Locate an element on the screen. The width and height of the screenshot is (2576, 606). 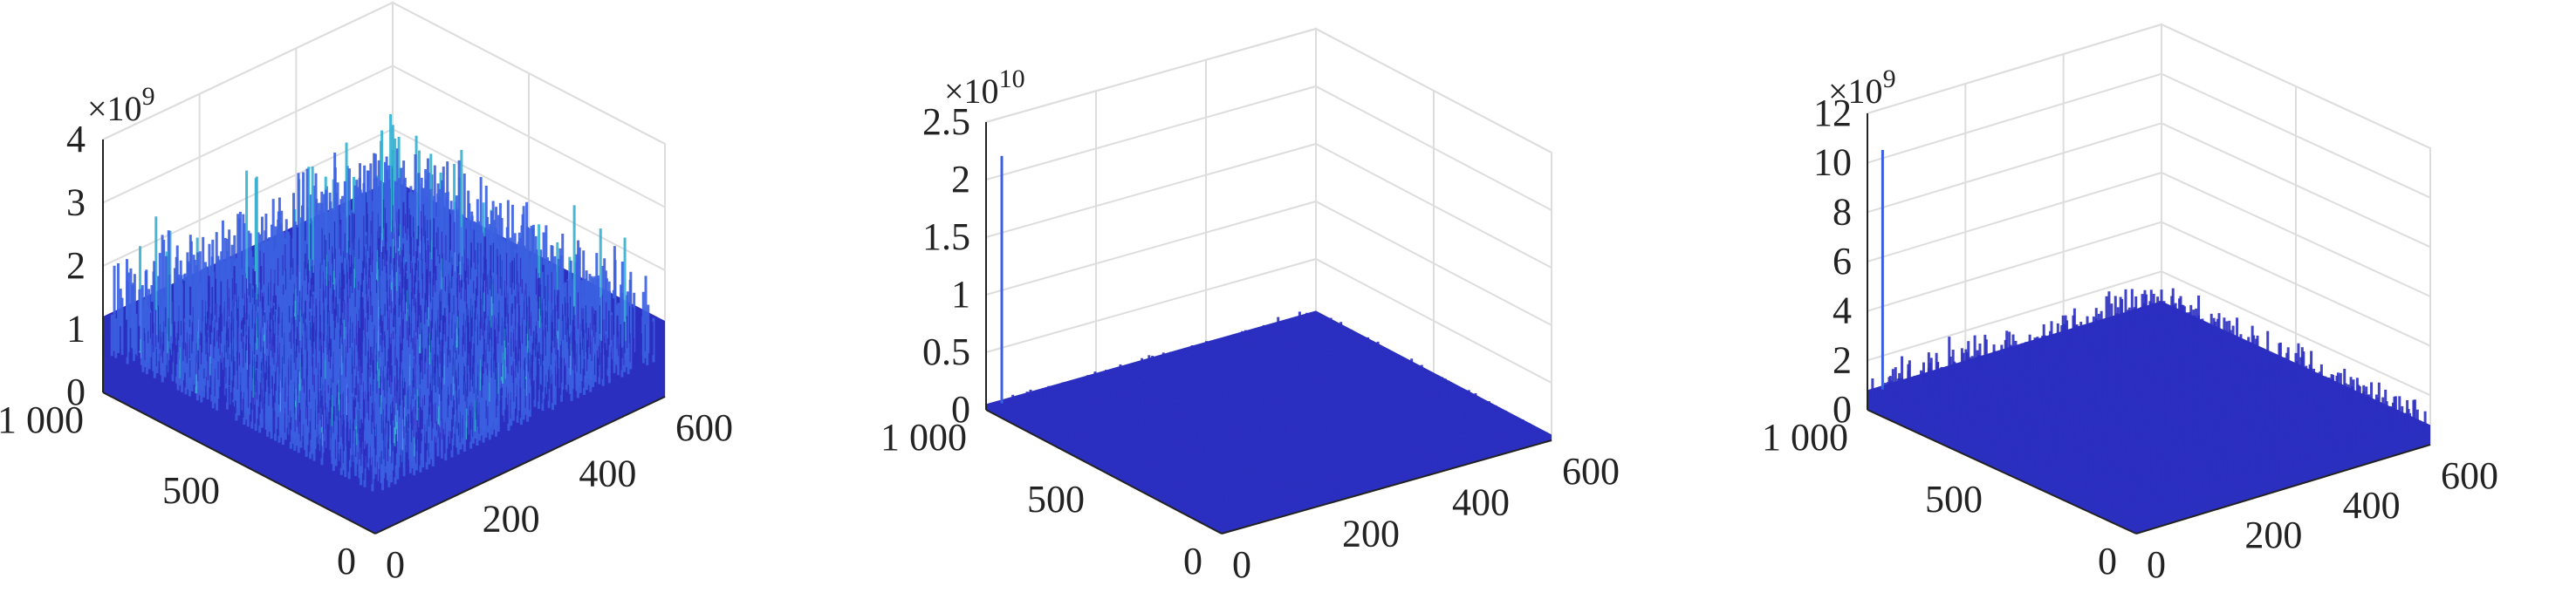
z-tick-label: 12 is located at coordinates (1832, 113).